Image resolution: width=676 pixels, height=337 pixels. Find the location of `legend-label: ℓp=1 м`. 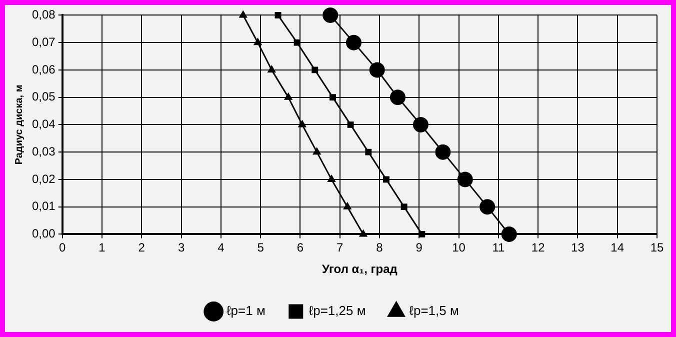

legend-label: ℓp=1 м is located at coordinates (246, 310).